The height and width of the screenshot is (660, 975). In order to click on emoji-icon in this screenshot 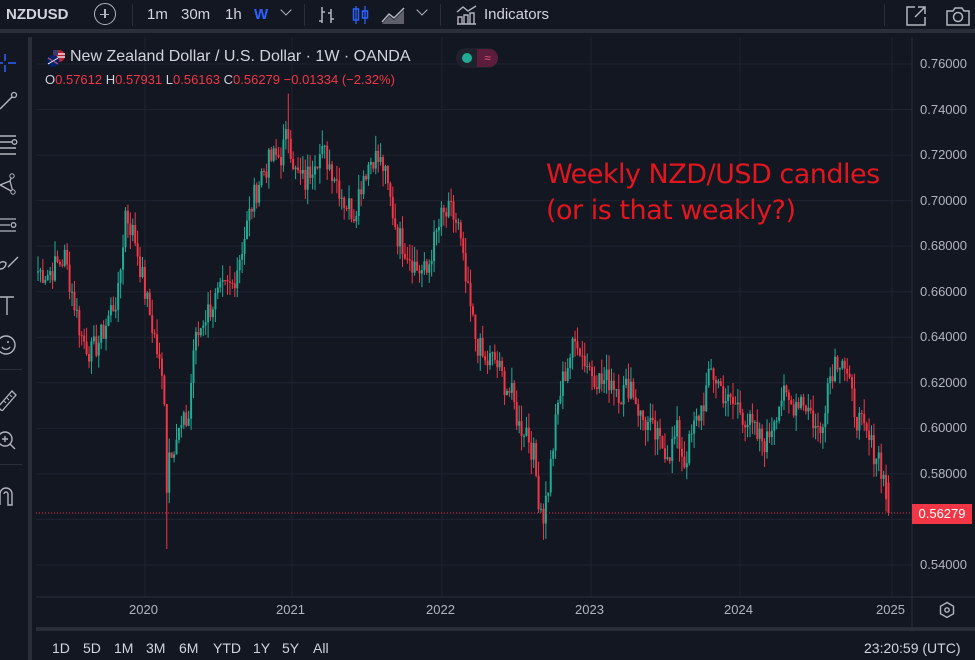, I will do `click(11, 345)`.